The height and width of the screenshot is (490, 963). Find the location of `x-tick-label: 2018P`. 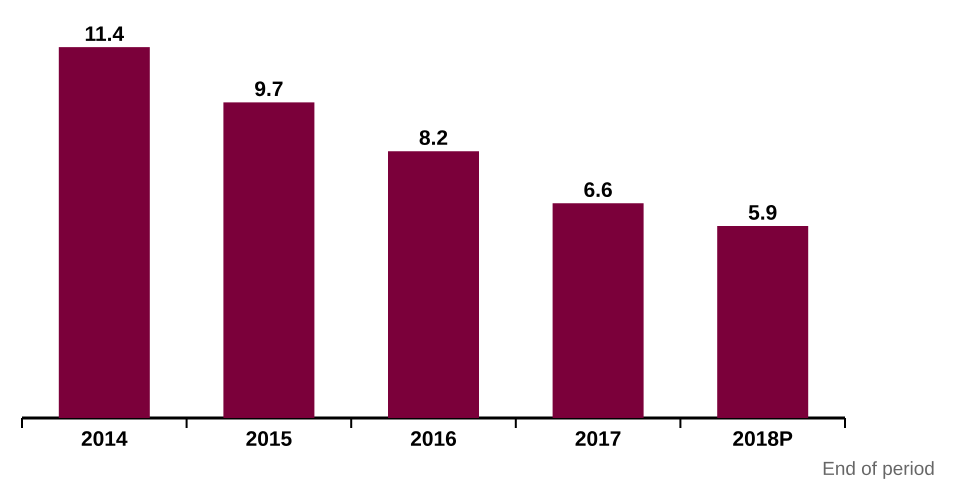

x-tick-label: 2018P is located at coordinates (762, 438).